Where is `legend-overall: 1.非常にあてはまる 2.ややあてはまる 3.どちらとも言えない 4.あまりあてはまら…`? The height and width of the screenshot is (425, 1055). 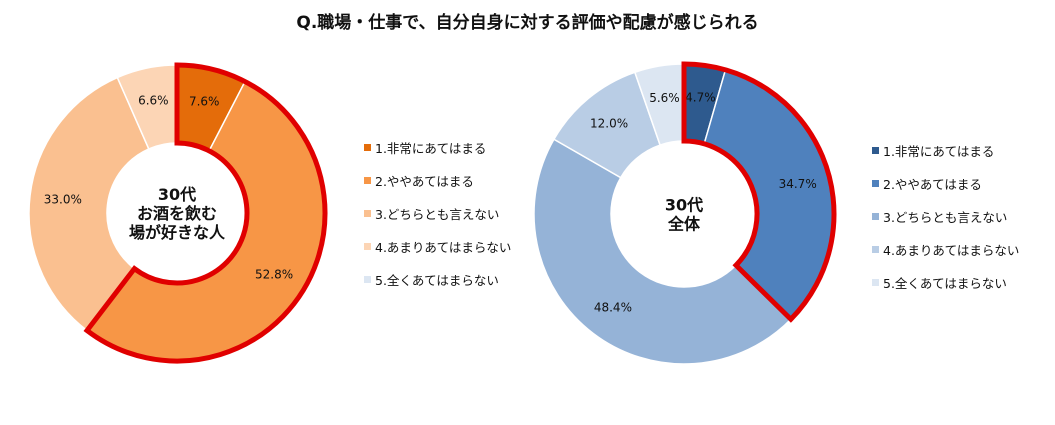
legend-overall: 1.非常にあてはまる 2.ややあてはまる 3.どちらとも言えない 4.あまりあてはまら… is located at coordinates (945, 216).